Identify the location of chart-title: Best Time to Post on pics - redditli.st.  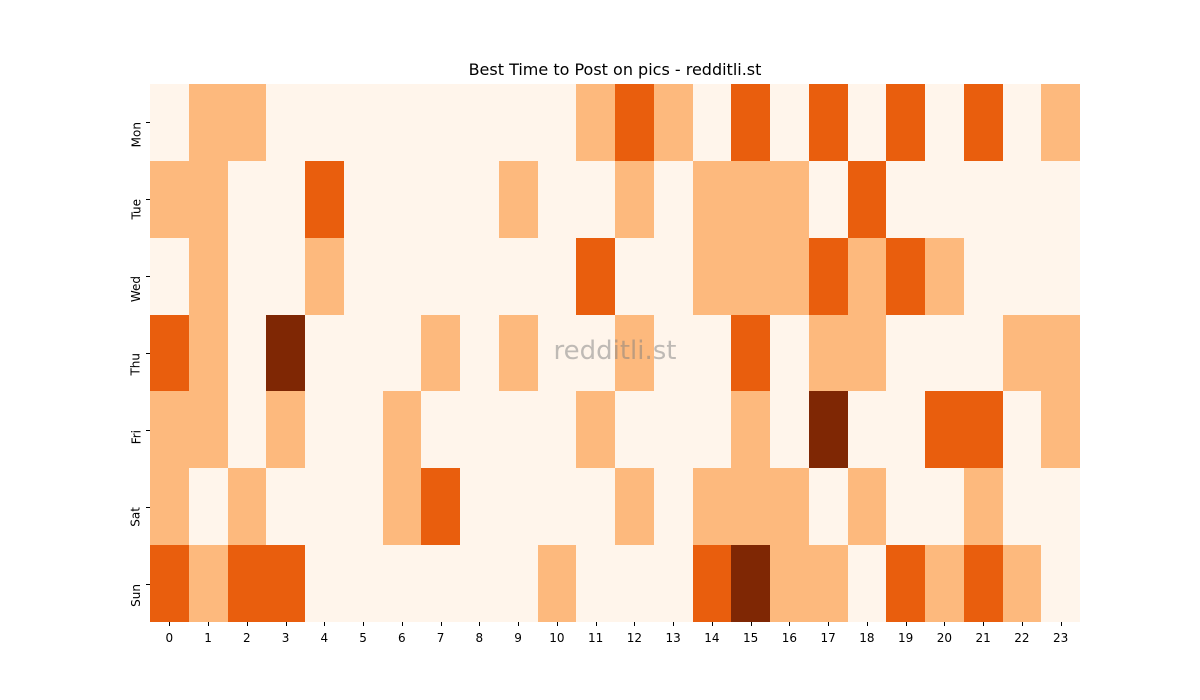
(615, 69).